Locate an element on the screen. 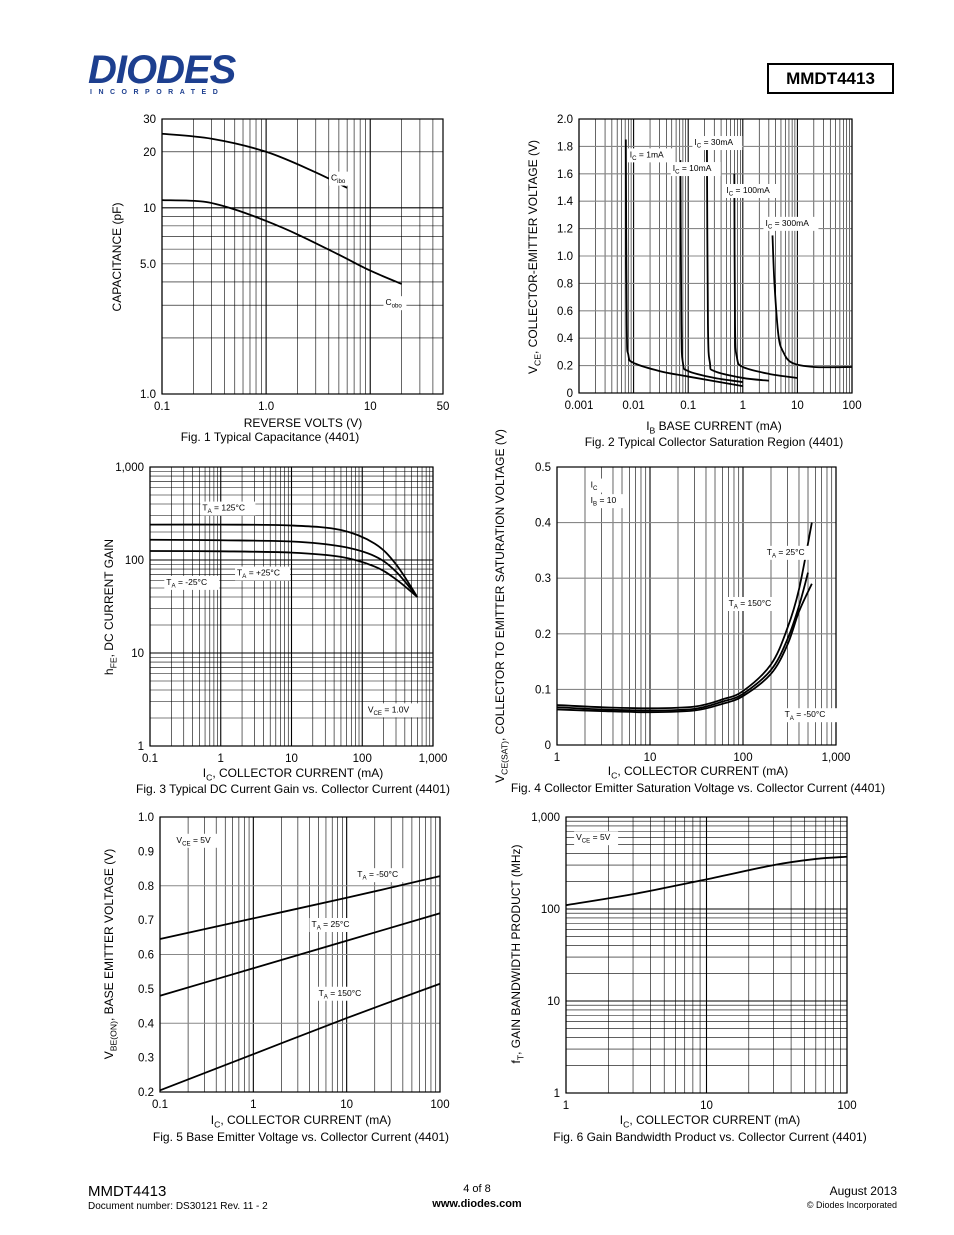  y-tick-label: 0.2 is located at coordinates (543, 635).